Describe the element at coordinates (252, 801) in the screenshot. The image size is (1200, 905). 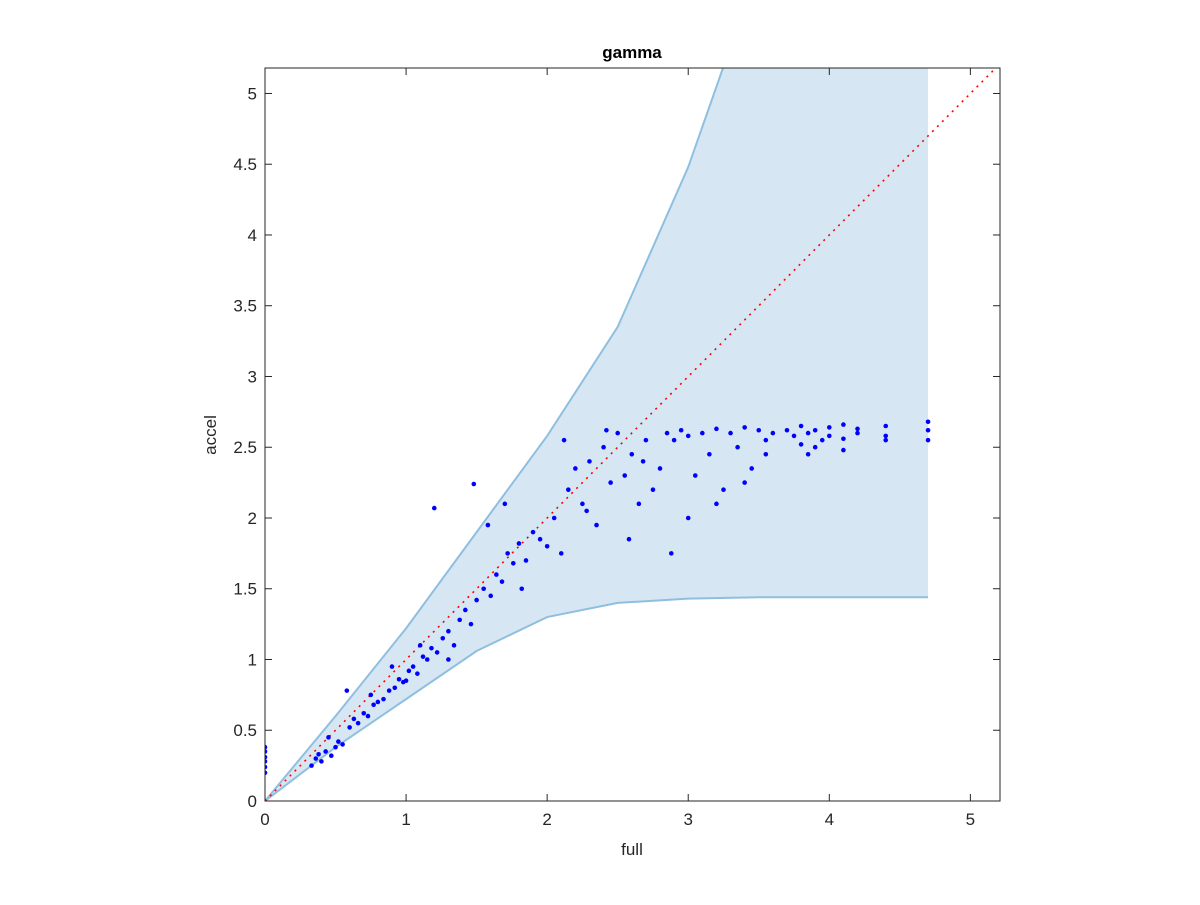
I see `y-tick-label: 0` at that location.